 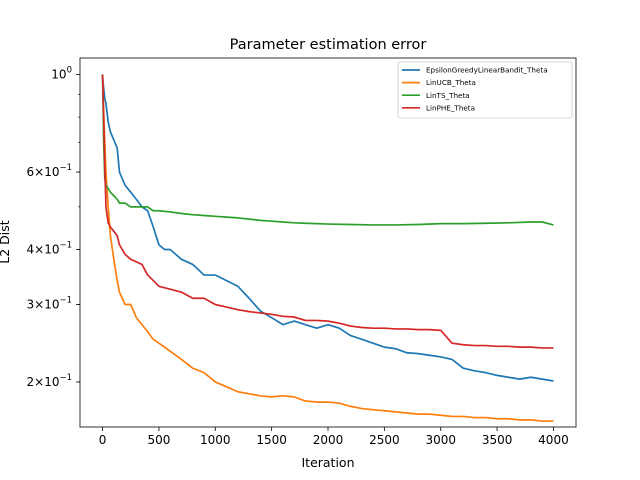 What do you see at coordinates (61, 73) in the screenshot?
I see `y-tick-label: 100` at bounding box center [61, 73].